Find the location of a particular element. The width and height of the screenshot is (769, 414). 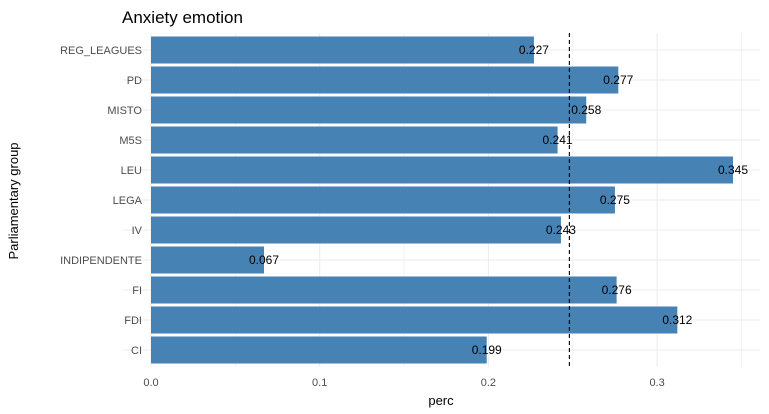

bar-reg_leagues is located at coordinates (342, 50).